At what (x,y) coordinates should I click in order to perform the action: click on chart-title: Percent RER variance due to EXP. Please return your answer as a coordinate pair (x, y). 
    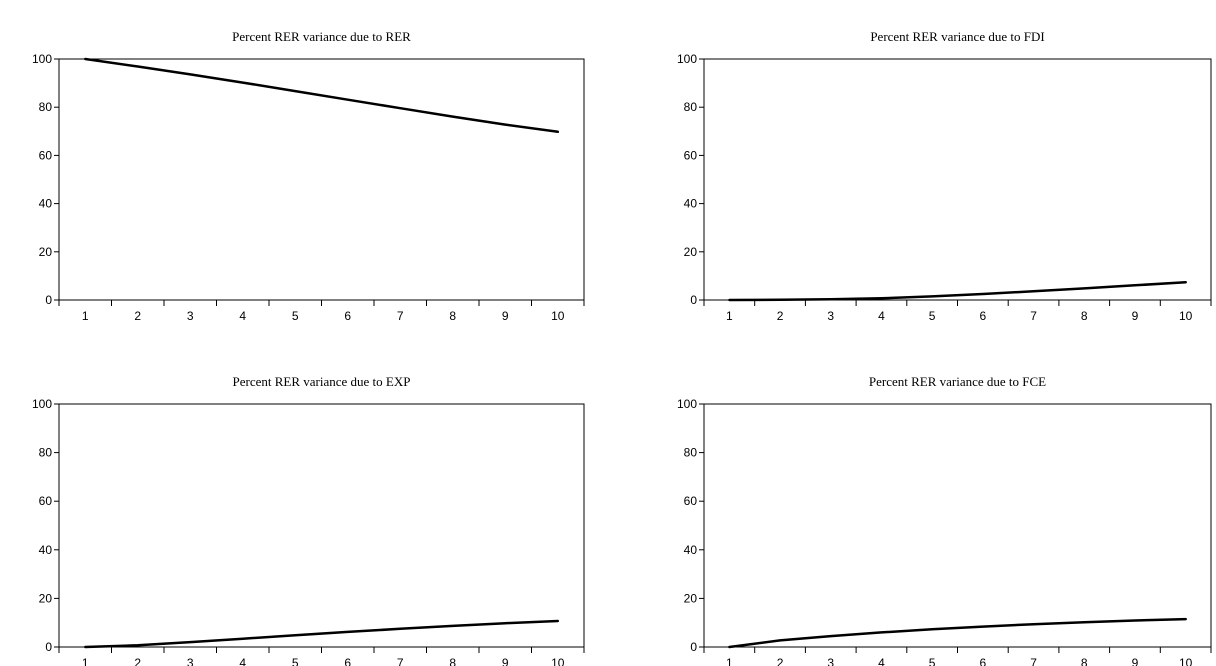
    Looking at the image, I should click on (322, 381).